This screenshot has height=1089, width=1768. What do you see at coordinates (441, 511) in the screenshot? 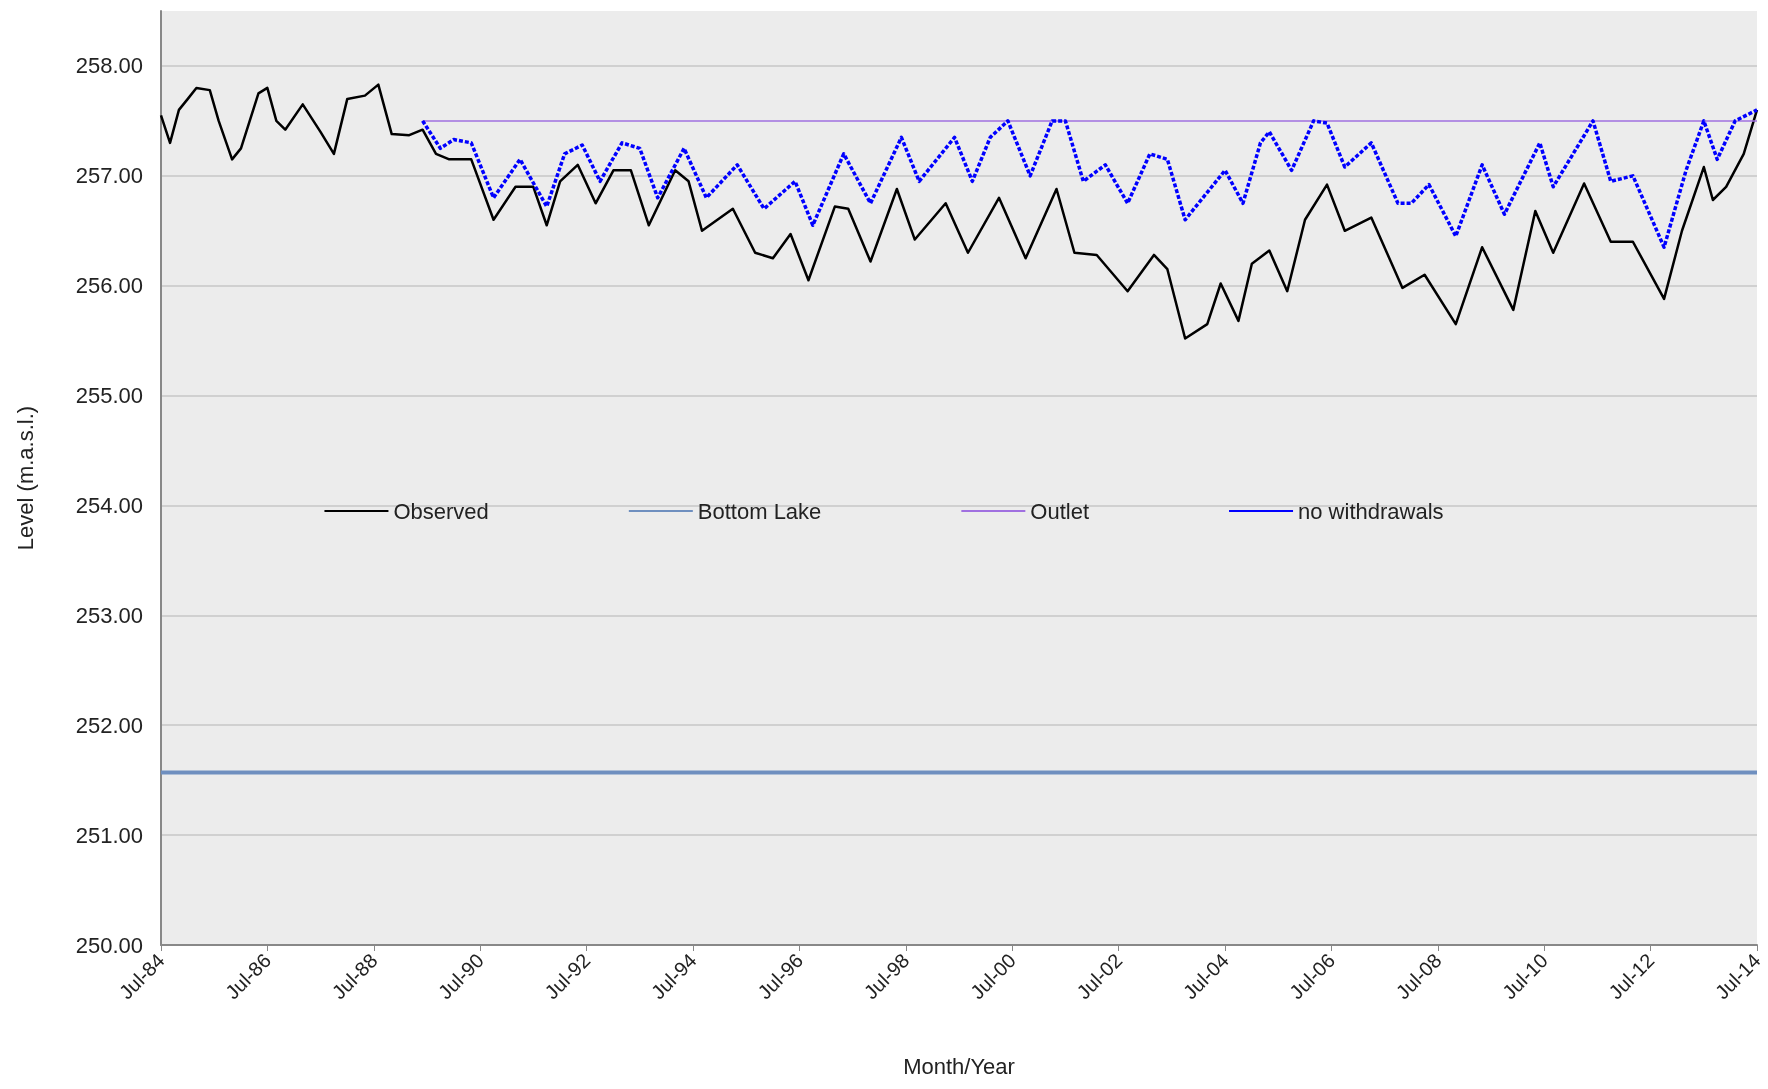
I see `legend-label: Observed` at bounding box center [441, 511].